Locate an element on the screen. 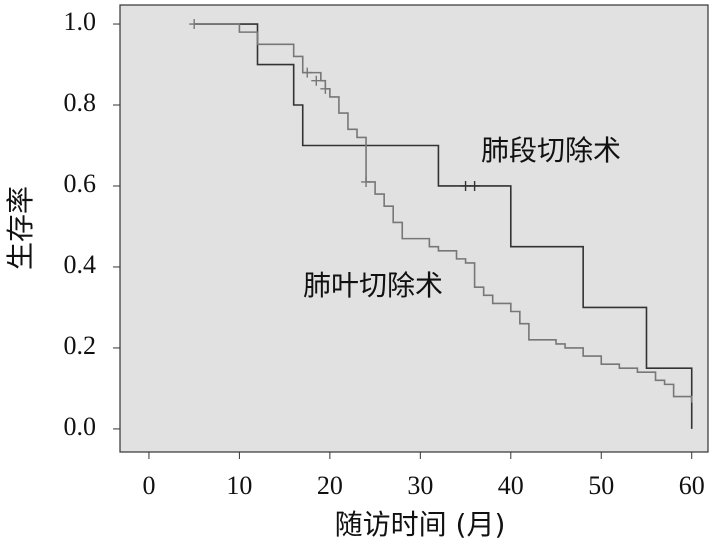  series-label: 肺段切除术 is located at coordinates (551, 150).